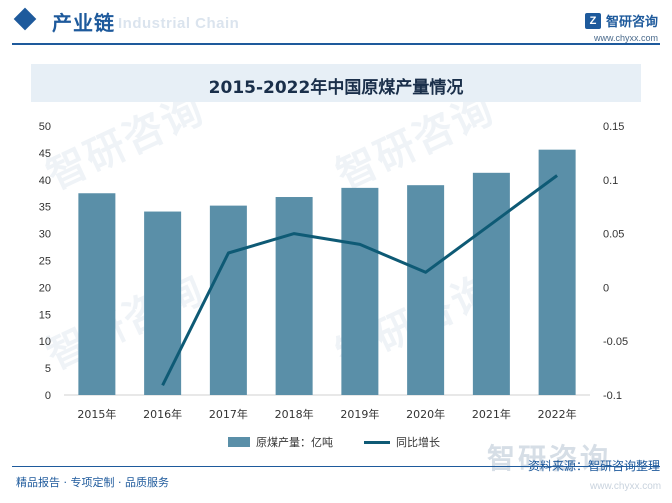 This screenshot has width=672, height=503. What do you see at coordinates (92, 482) in the screenshot?
I see `footer-tagline: 精品报告 · 专项定制 · 品质服务` at bounding box center [92, 482].